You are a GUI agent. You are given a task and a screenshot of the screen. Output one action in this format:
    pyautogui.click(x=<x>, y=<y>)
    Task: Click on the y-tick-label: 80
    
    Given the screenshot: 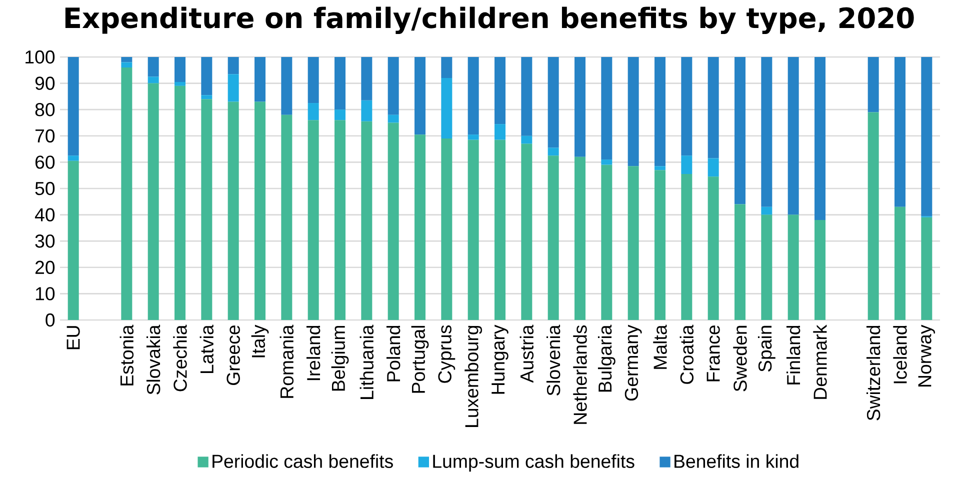 What is the action you would take?
    pyautogui.click(x=45, y=109)
    